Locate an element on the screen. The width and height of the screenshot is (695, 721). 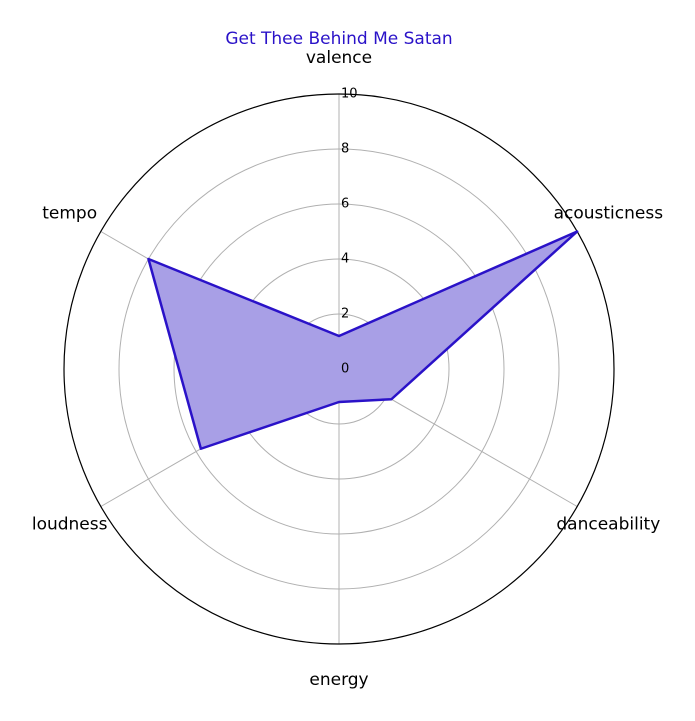
axis-label-acousticness: acousticness is located at coordinates (609, 214).